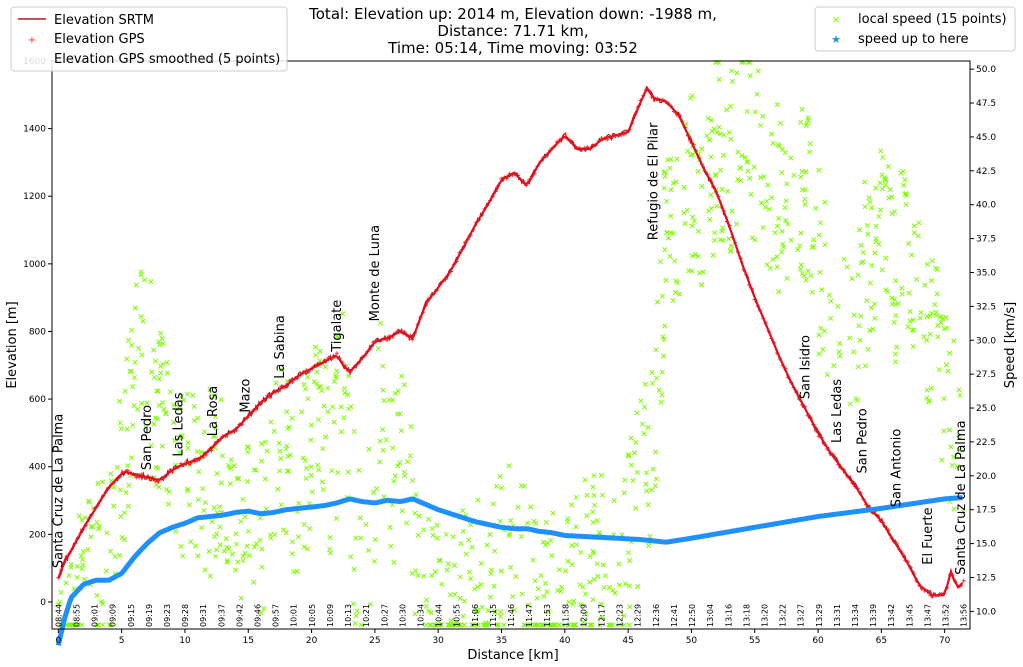 Image resolution: width=1023 pixels, height=667 pixels. Describe the element at coordinates (248, 641) in the screenshot. I see `x-tick-label: 15` at that location.